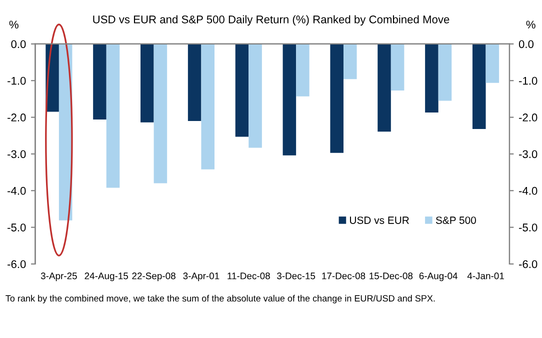 Image resolution: width=542 pixels, height=338 pixels. What do you see at coordinates (526, 44) in the screenshot?
I see `y2-tick-label: 0.0` at bounding box center [526, 44].